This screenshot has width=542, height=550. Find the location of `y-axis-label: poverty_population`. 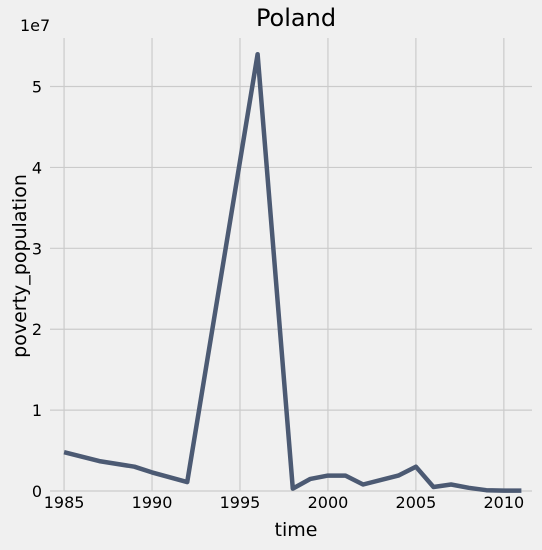

y-axis-label: poverty_population is located at coordinates (20, 266).